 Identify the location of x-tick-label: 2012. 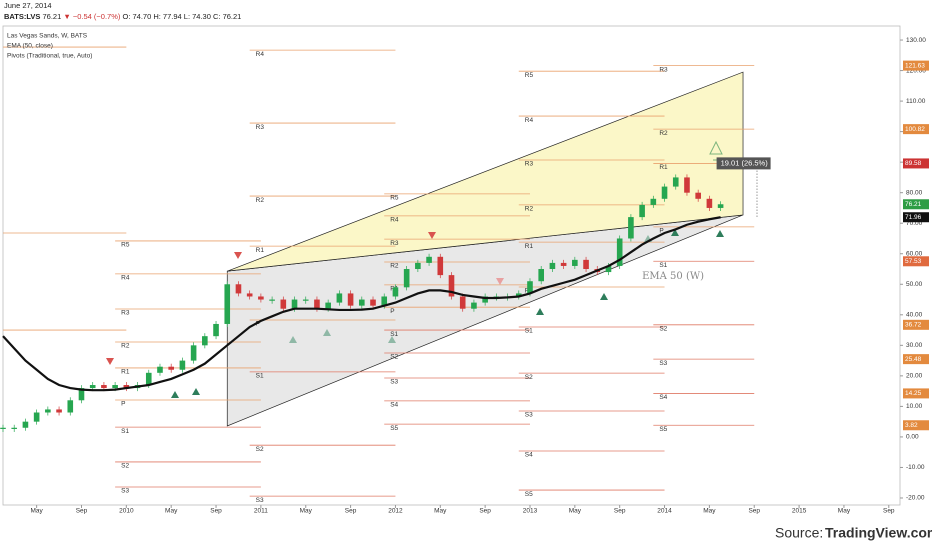
(395, 511).